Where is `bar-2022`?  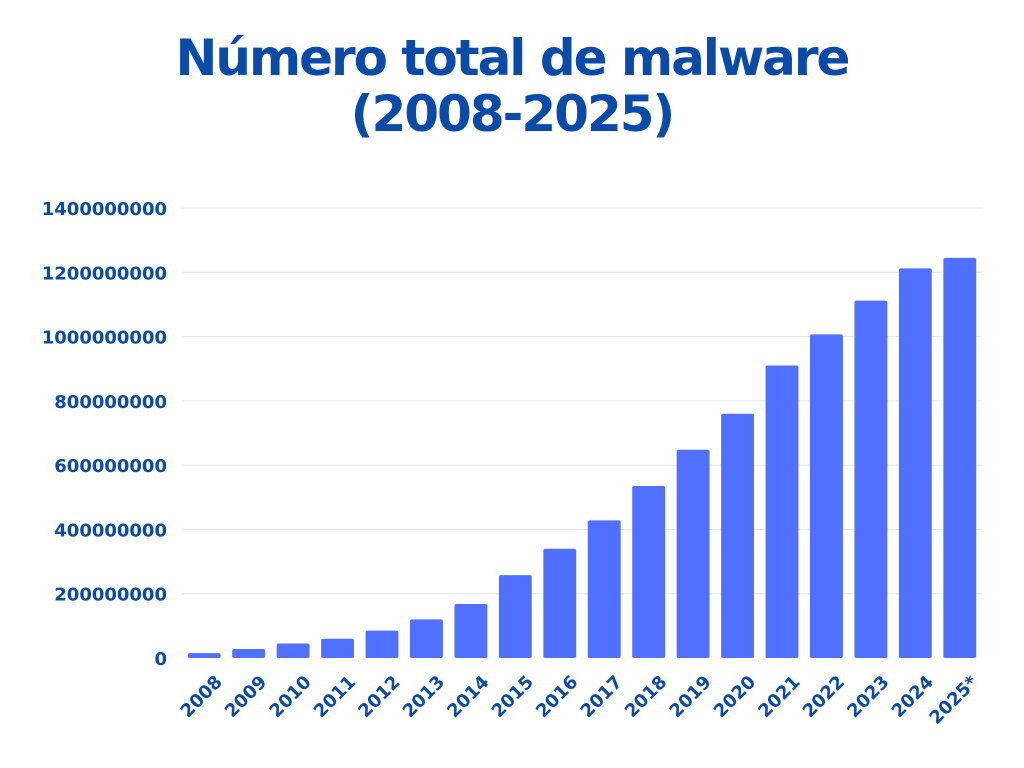 bar-2022 is located at coordinates (826, 496).